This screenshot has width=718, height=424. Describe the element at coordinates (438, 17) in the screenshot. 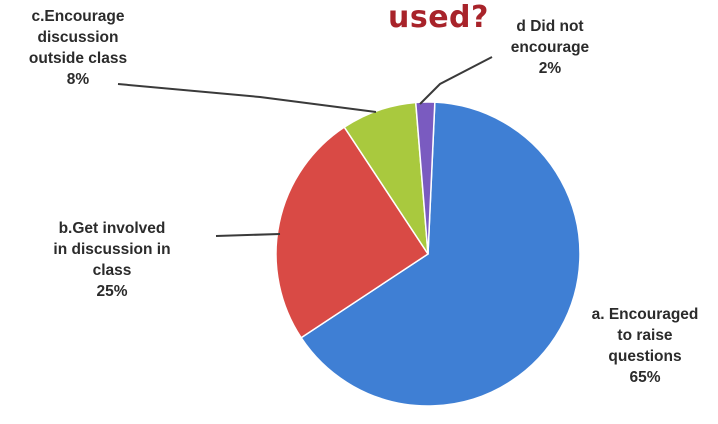

I see `chart-title: used?` at that location.